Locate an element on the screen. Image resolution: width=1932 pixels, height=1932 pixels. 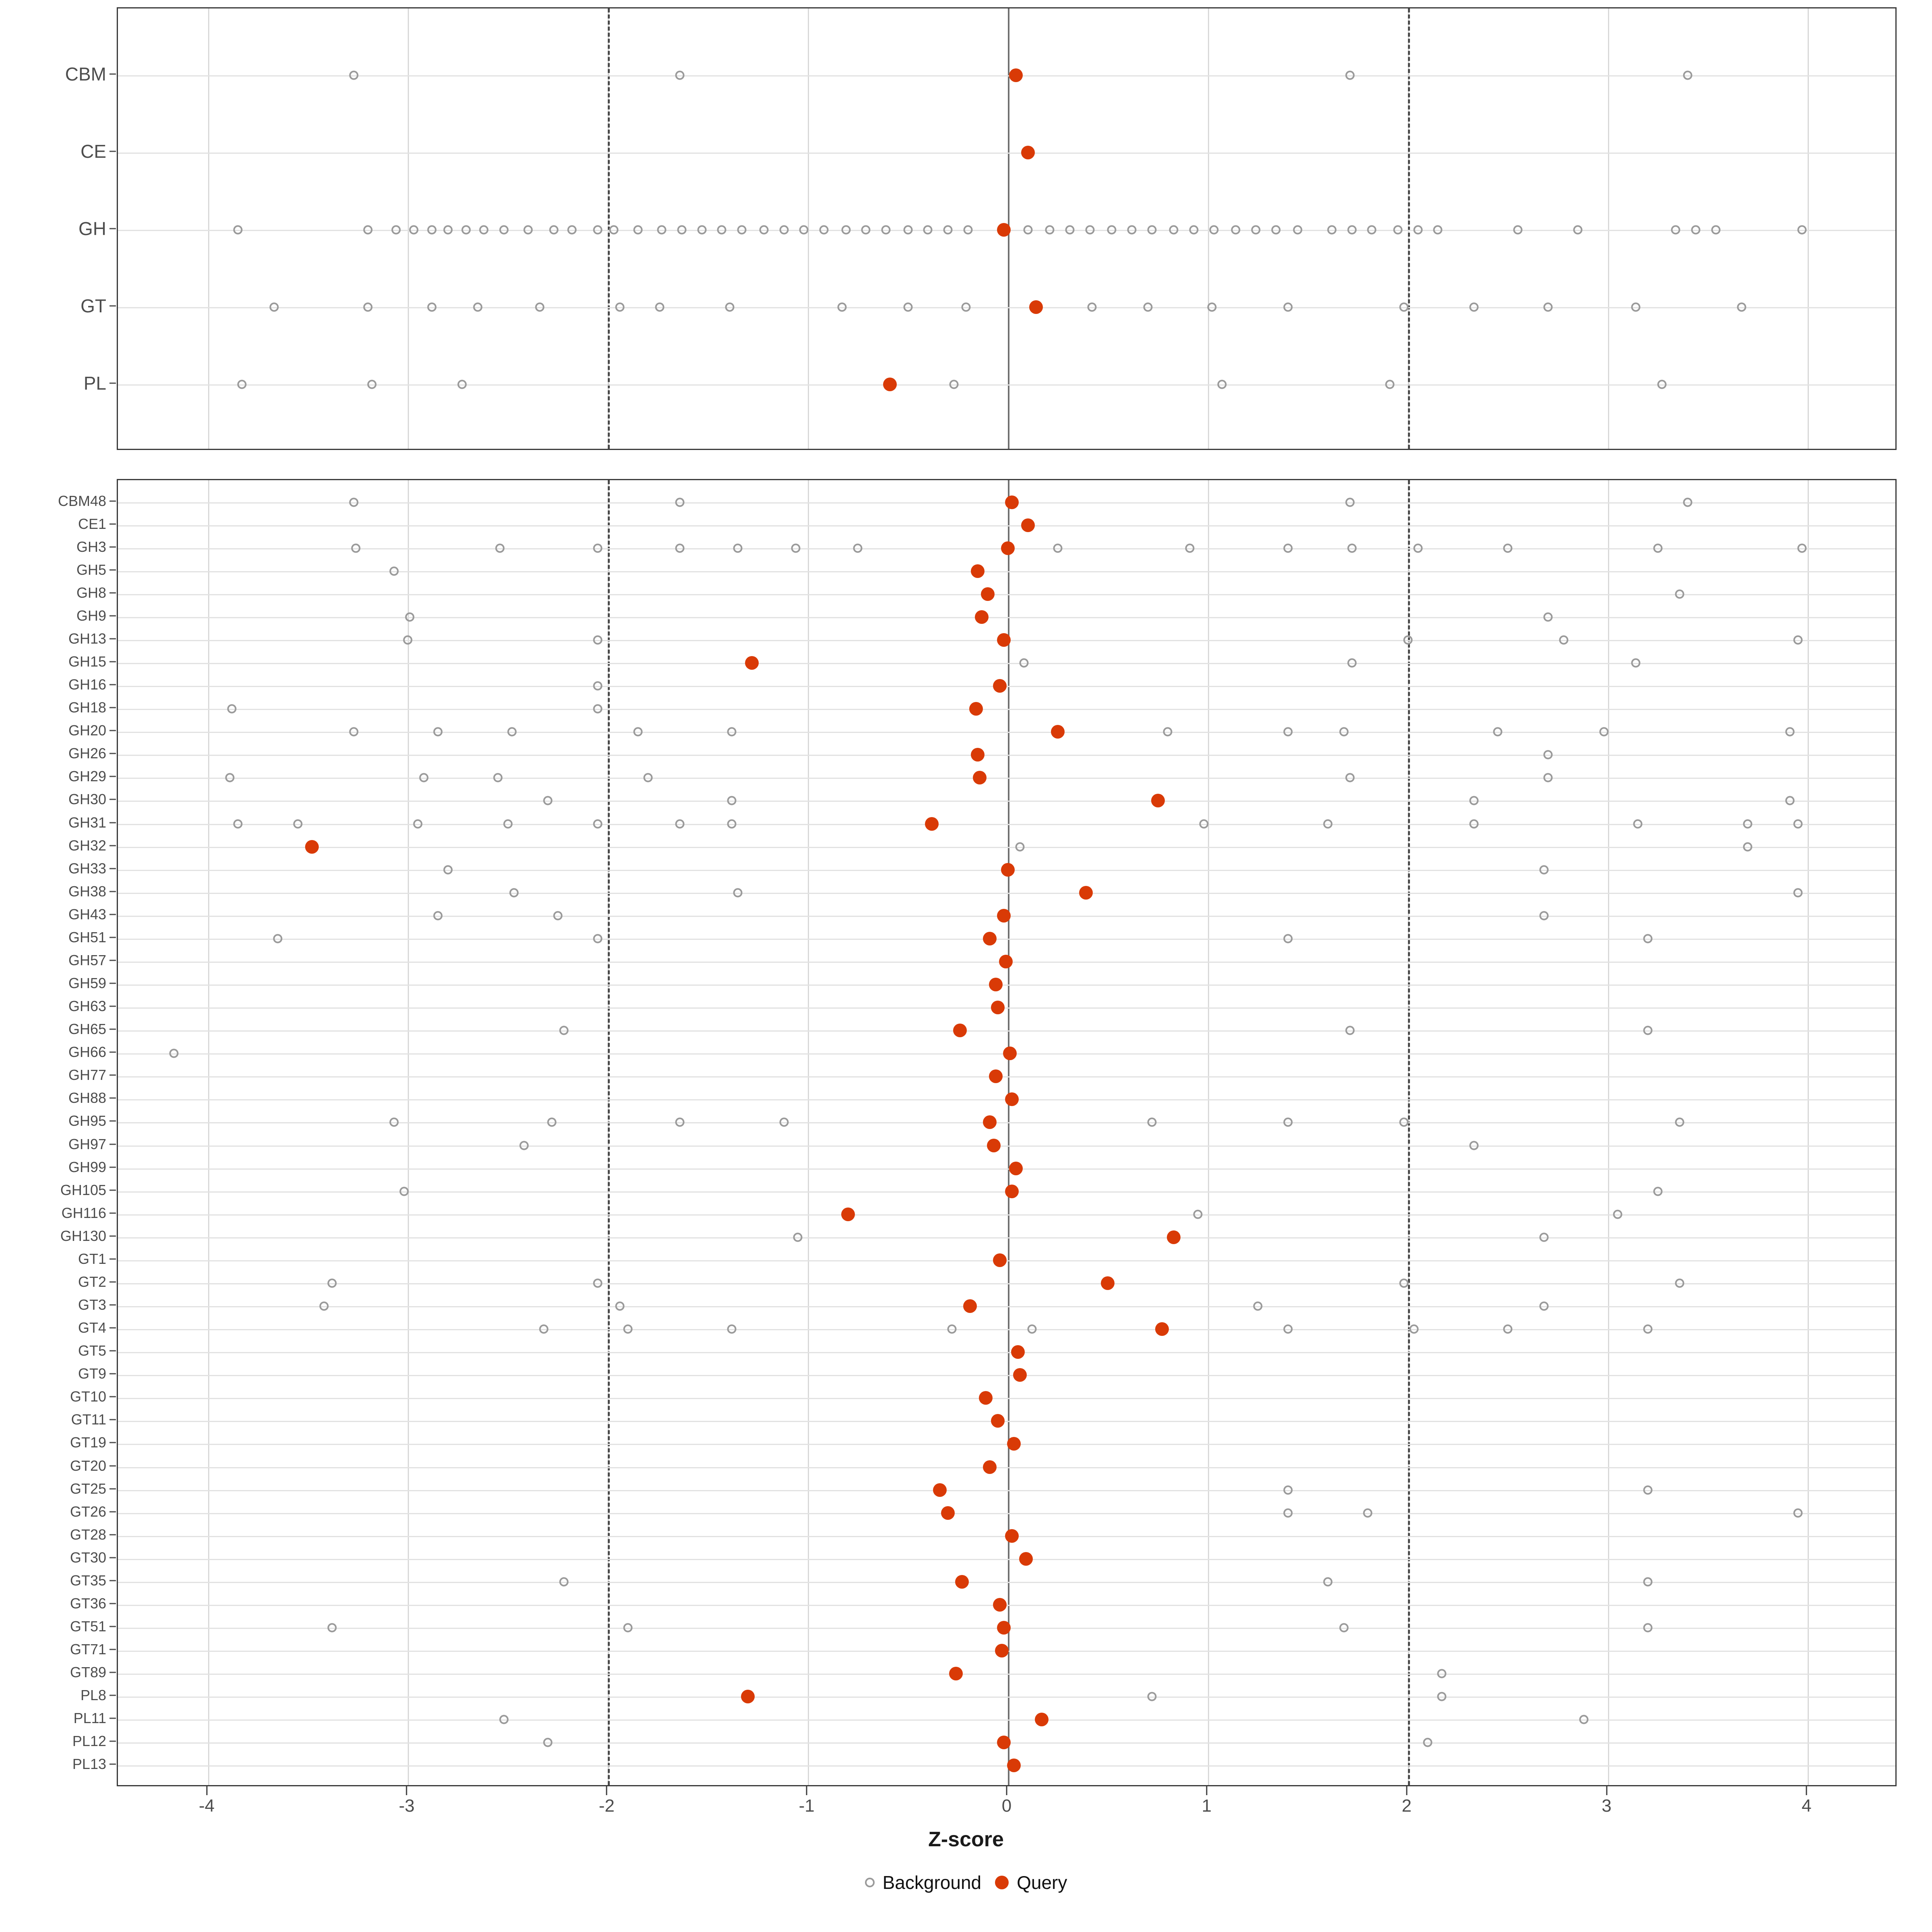
y-axis-tick-label: CE is located at coordinates (93, 151).